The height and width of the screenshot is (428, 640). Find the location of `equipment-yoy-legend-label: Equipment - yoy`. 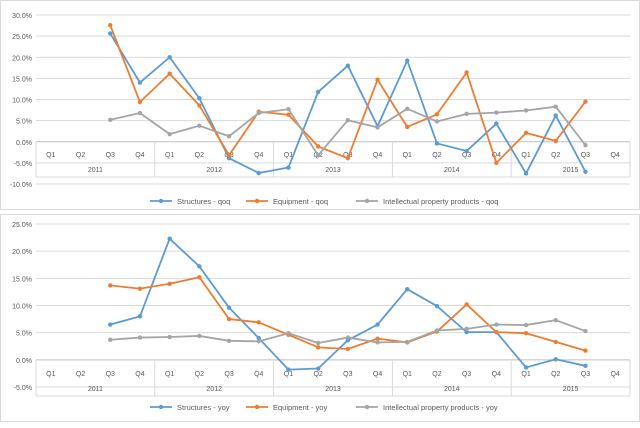

equipment-yoy-legend-label: Equipment - yoy is located at coordinates (300, 407).